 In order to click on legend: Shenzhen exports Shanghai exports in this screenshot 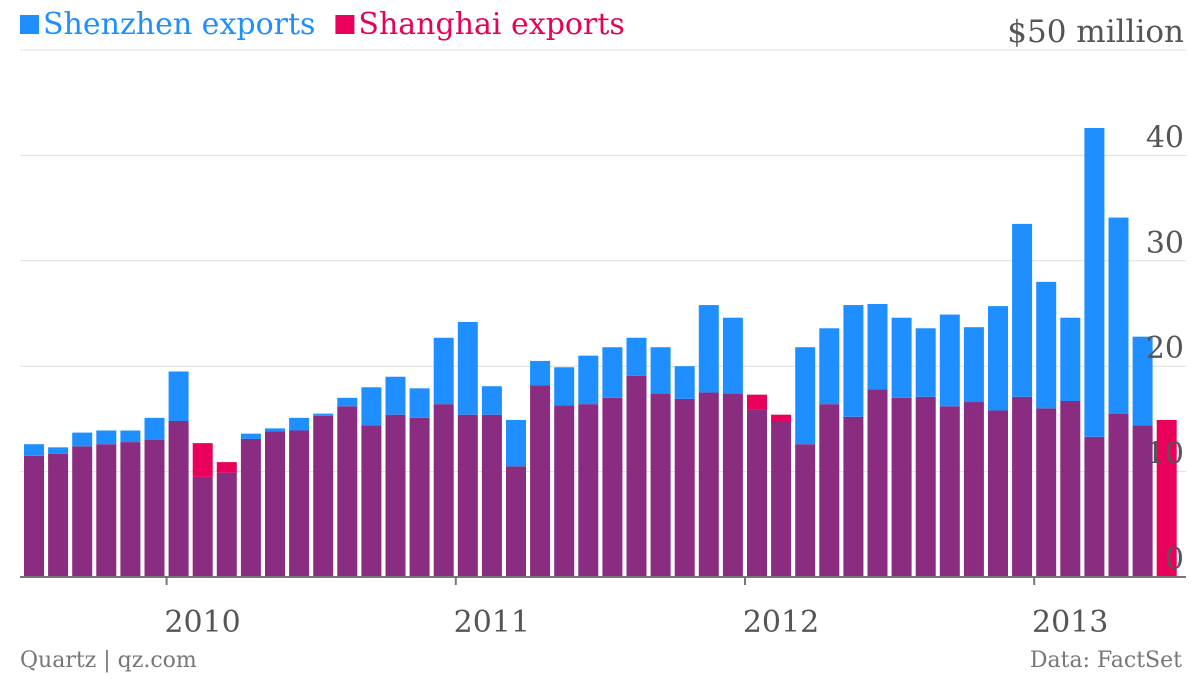, I will do `click(322, 24)`.